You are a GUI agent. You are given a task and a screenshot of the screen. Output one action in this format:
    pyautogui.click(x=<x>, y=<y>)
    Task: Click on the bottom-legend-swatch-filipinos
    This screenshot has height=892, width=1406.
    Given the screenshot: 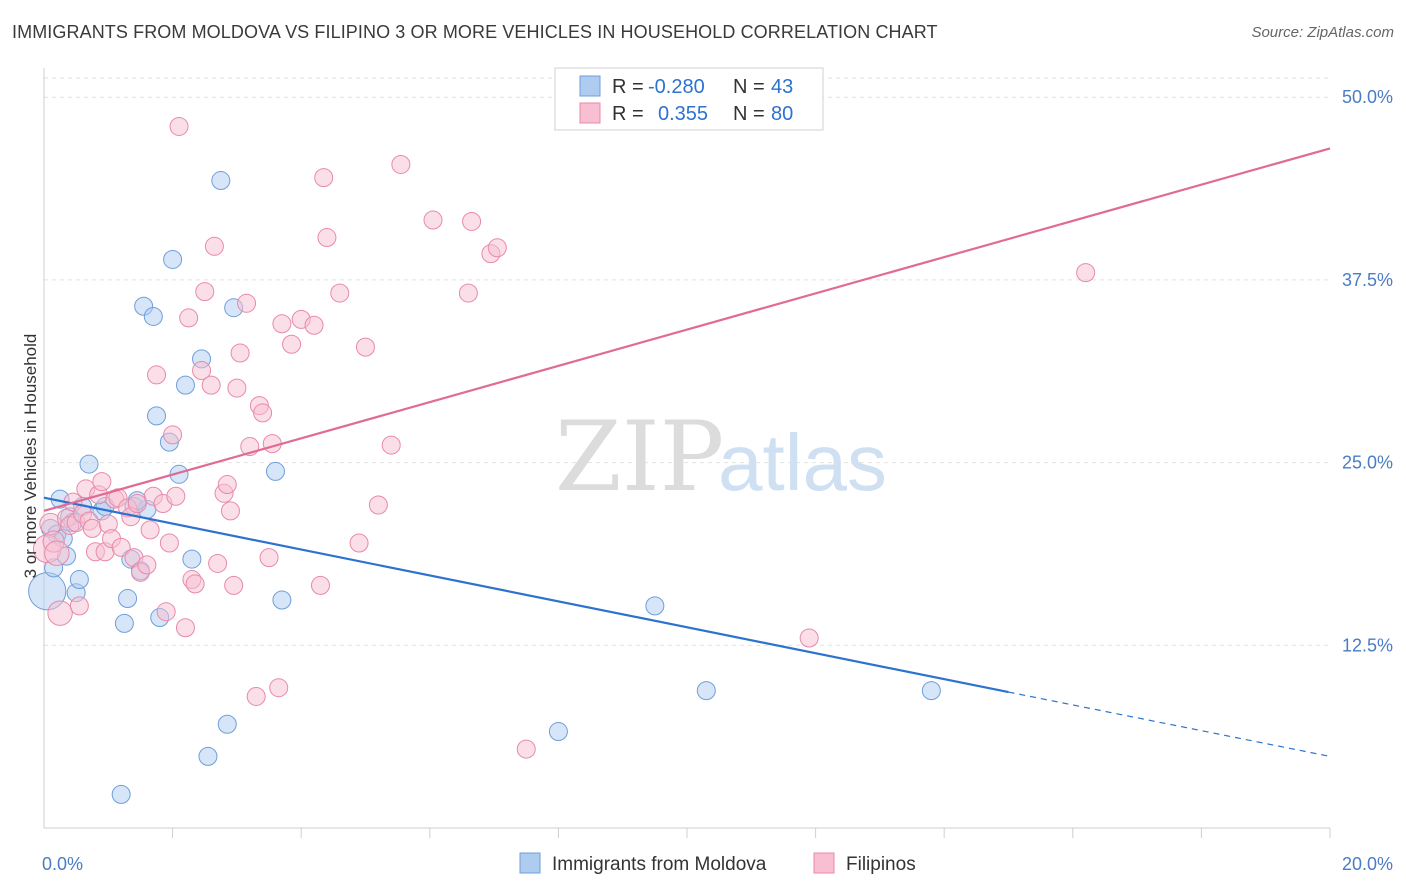 What is the action you would take?
    pyautogui.click(x=824, y=863)
    